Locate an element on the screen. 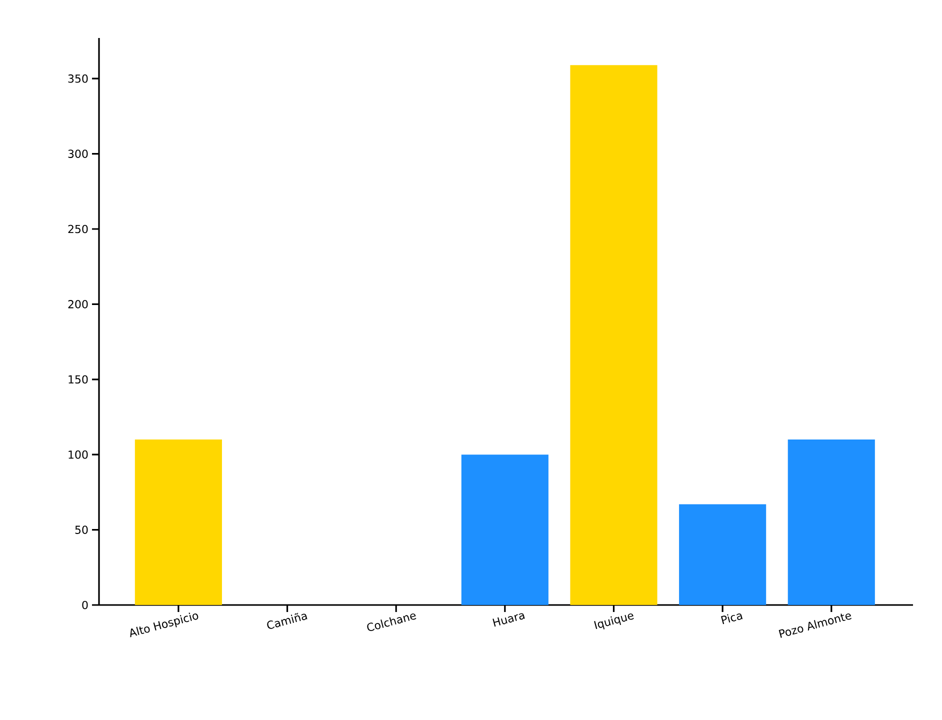 The image size is (942, 720). x-tick-label: Camiña is located at coordinates (287, 620).